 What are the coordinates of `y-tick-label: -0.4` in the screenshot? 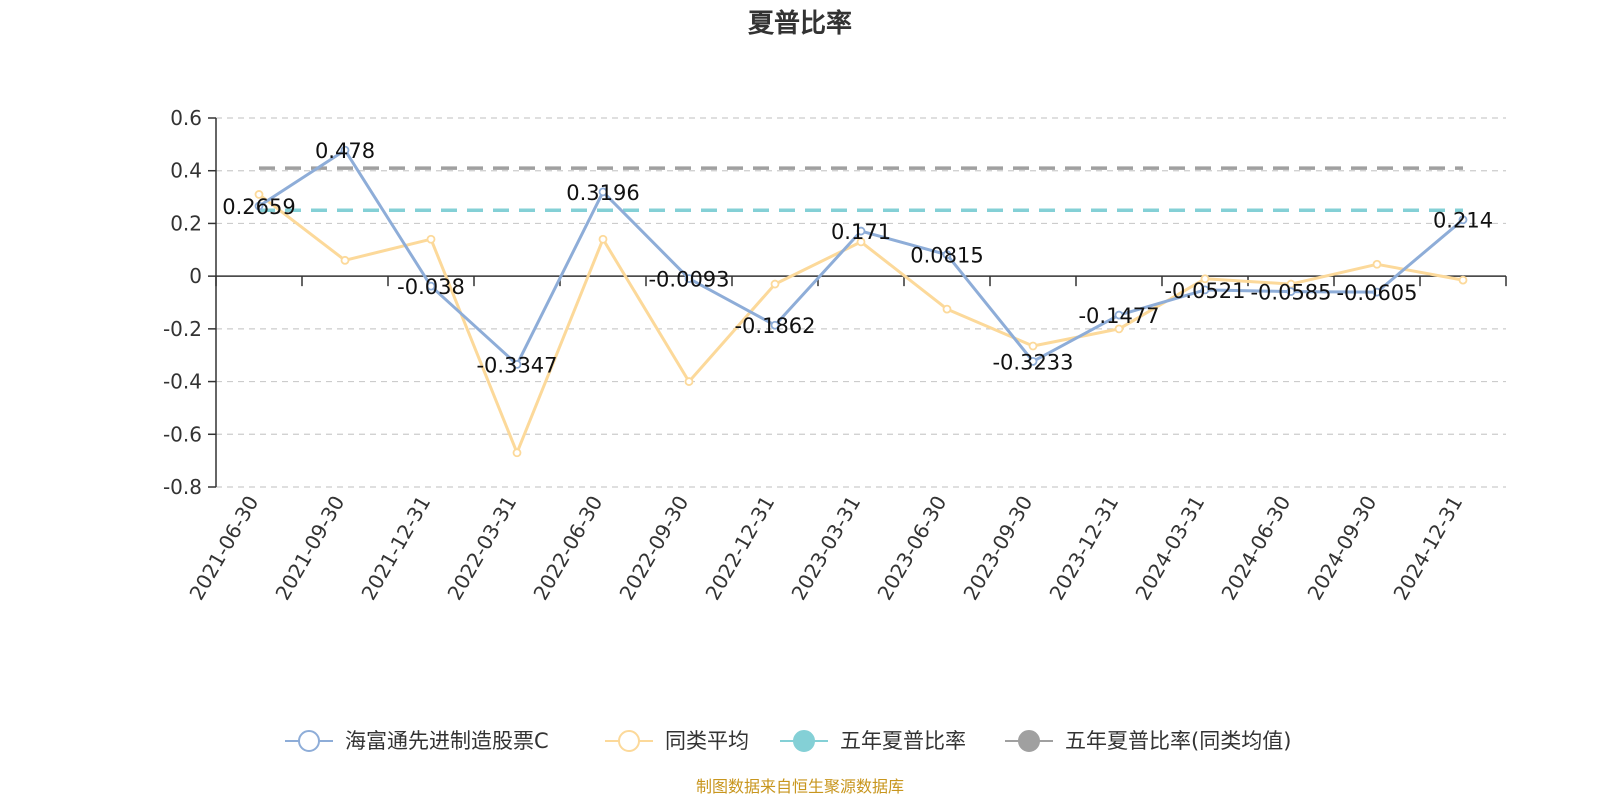 It's located at (182, 382).